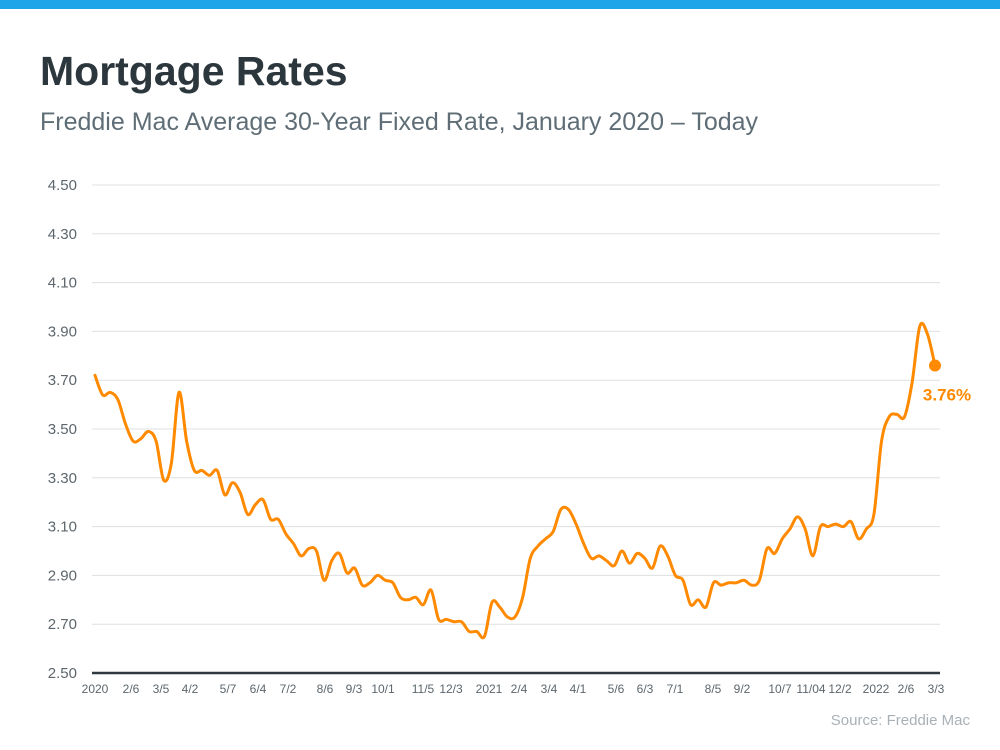 This screenshot has width=1000, height=750. Describe the element at coordinates (780, 689) in the screenshot. I see `x-tick-label: 10/7` at that location.